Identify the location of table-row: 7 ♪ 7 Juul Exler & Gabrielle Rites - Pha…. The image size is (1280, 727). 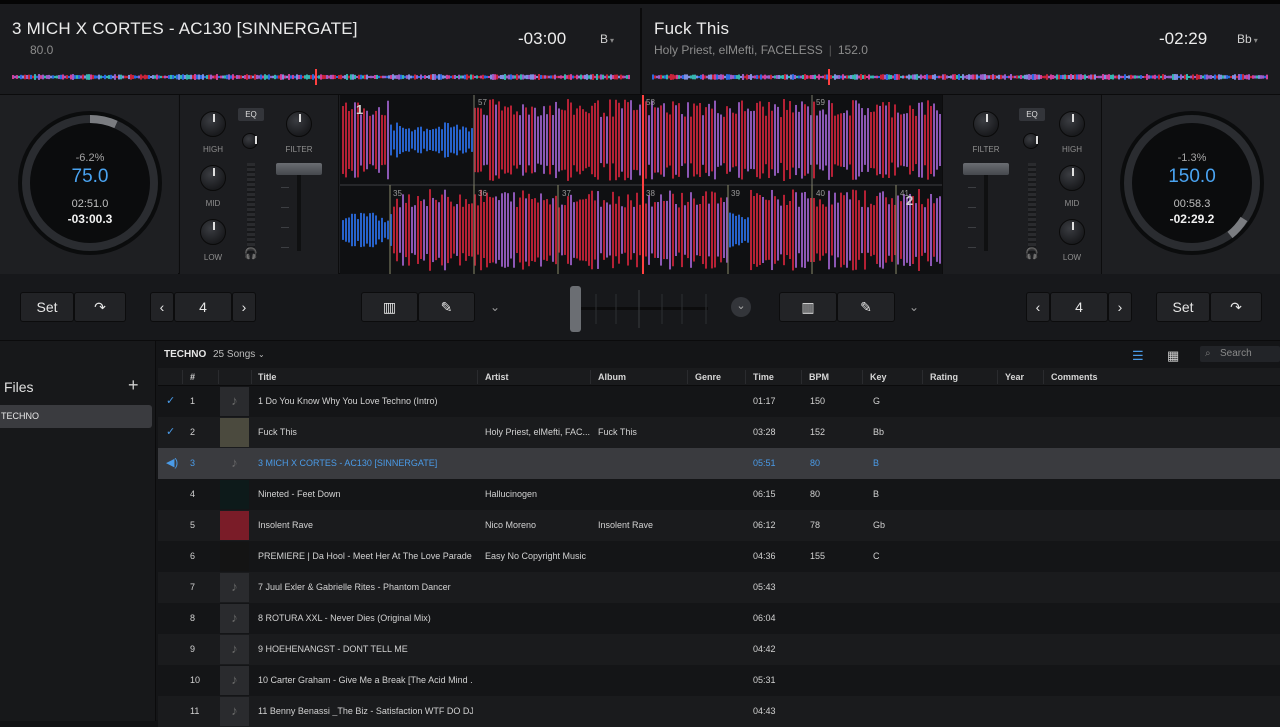
(719, 587).